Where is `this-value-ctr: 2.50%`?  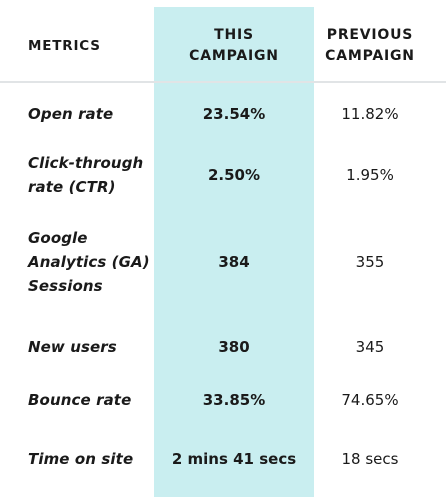
this-value-ctr: 2.50% is located at coordinates (234, 175).